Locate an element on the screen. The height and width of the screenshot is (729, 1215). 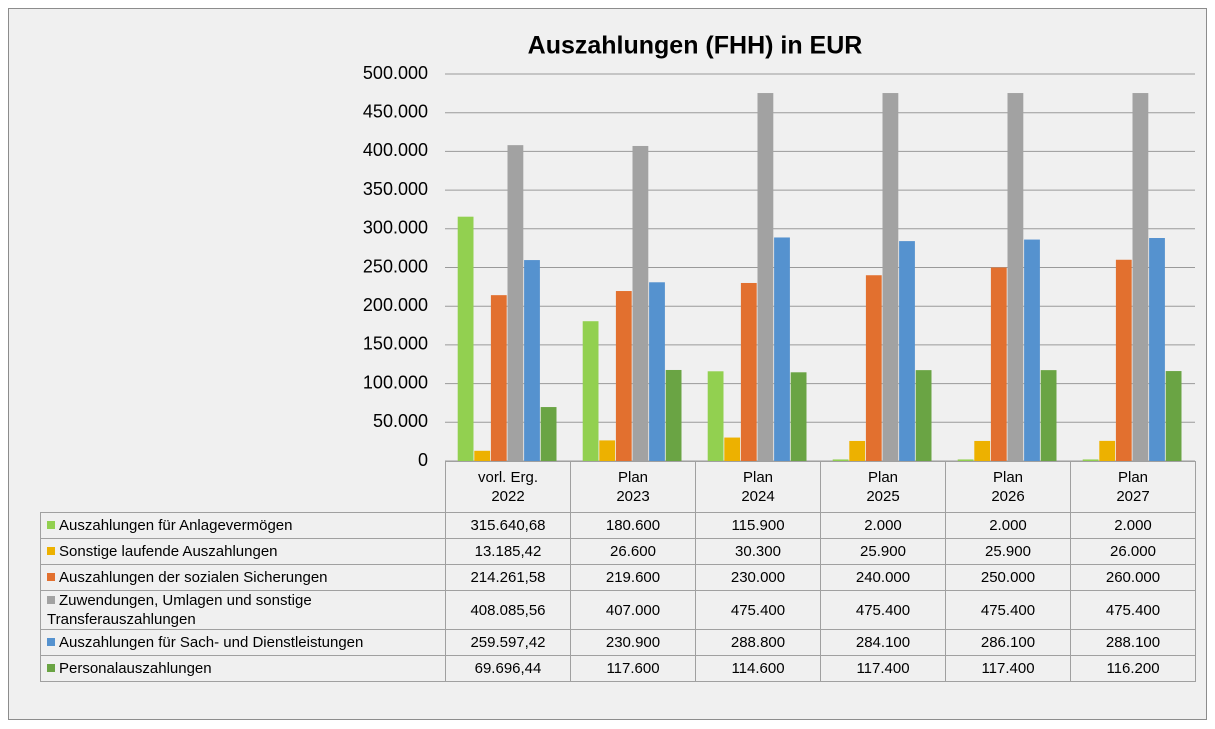
y-tick-label: 350.000 is located at coordinates (395, 189).